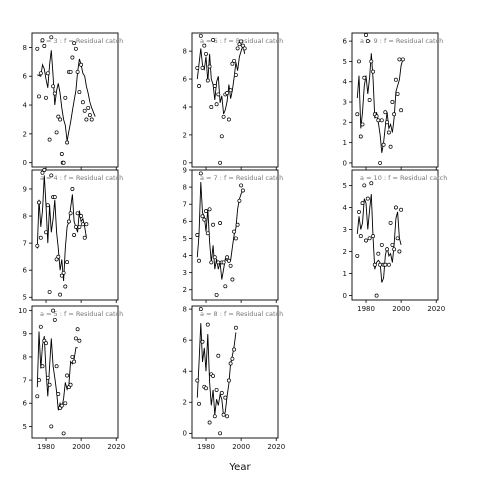 The height and width of the screenshot is (480, 480). I want to click on panel-strip-label: a = 5 : f = Residual catch, so click(81, 314).